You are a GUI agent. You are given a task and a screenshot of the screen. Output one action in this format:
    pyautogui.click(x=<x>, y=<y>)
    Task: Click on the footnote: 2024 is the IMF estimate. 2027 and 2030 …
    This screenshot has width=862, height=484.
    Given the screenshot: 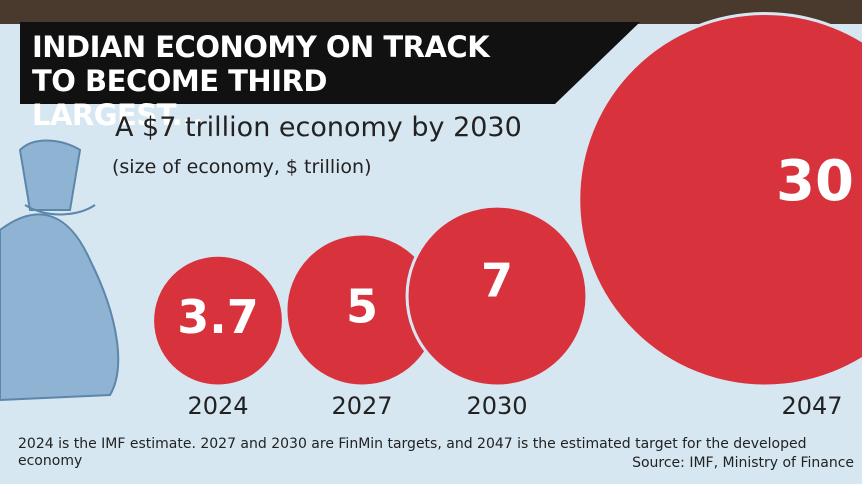 What is the action you would take?
    pyautogui.click(x=412, y=452)
    